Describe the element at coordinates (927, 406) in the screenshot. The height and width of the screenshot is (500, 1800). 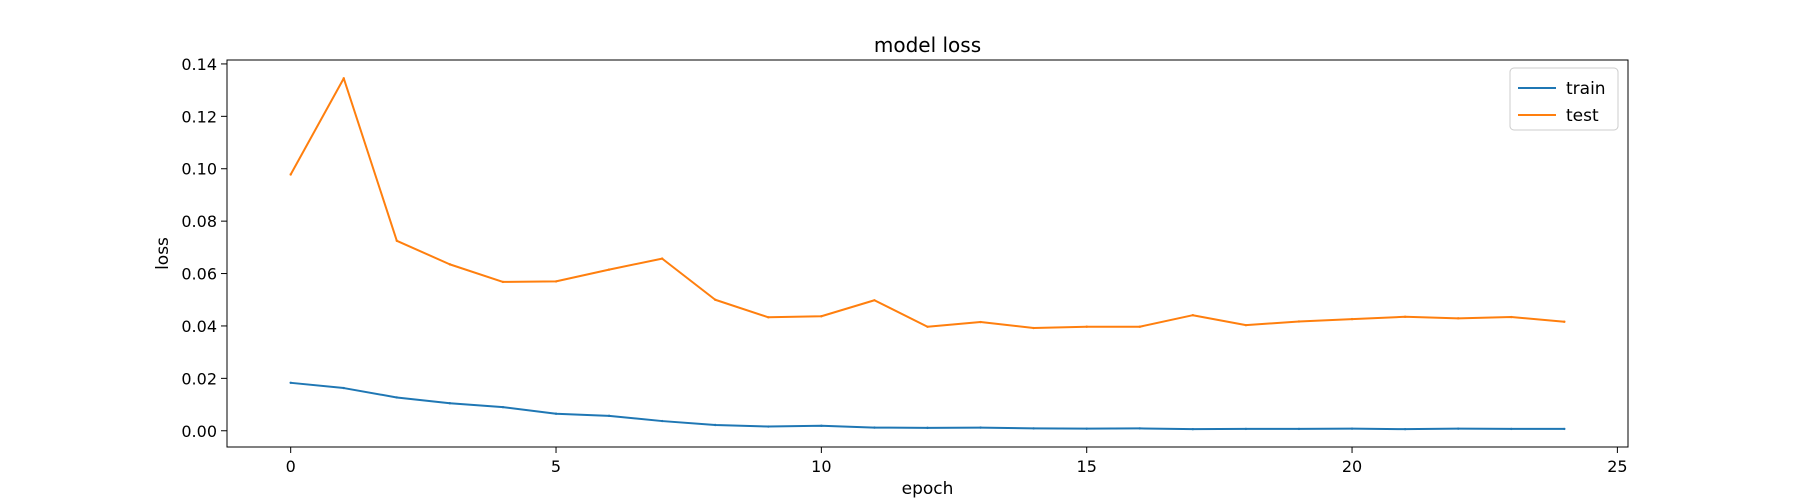
I see `series-line-train` at that location.